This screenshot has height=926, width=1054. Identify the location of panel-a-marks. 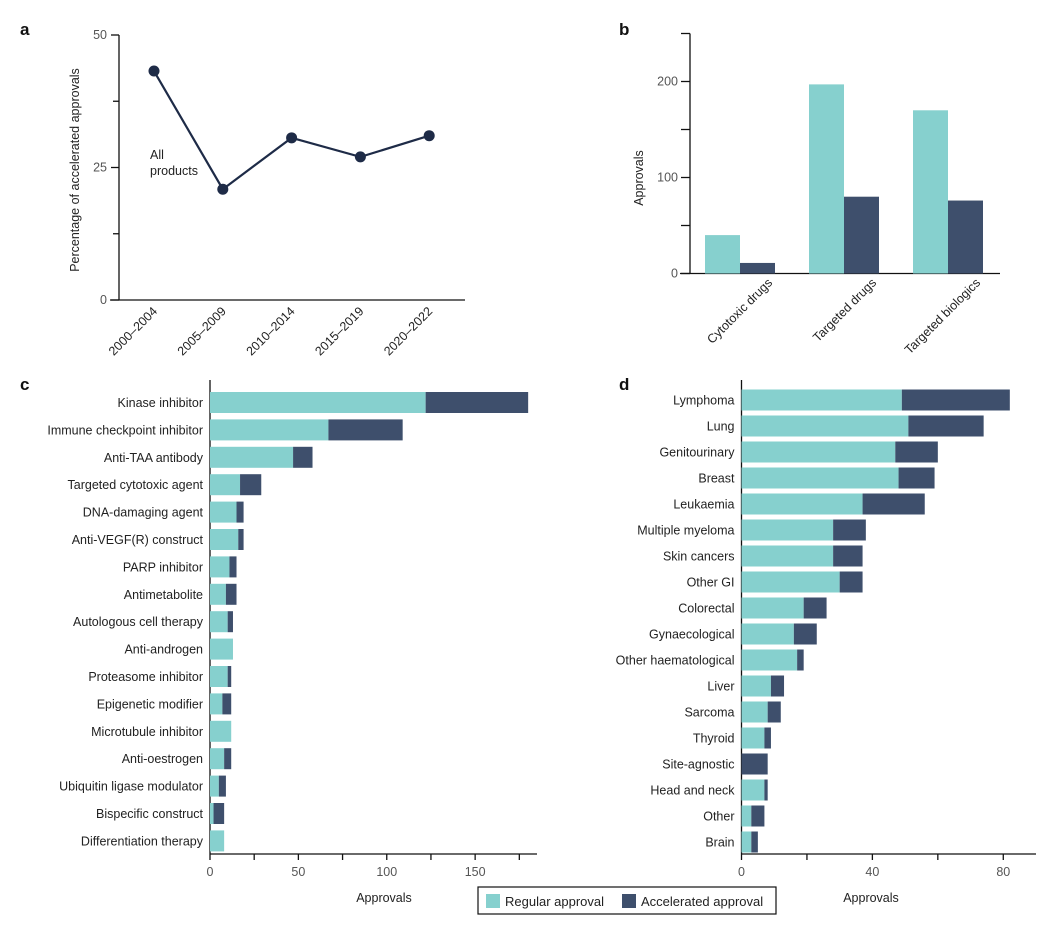
(291, 130).